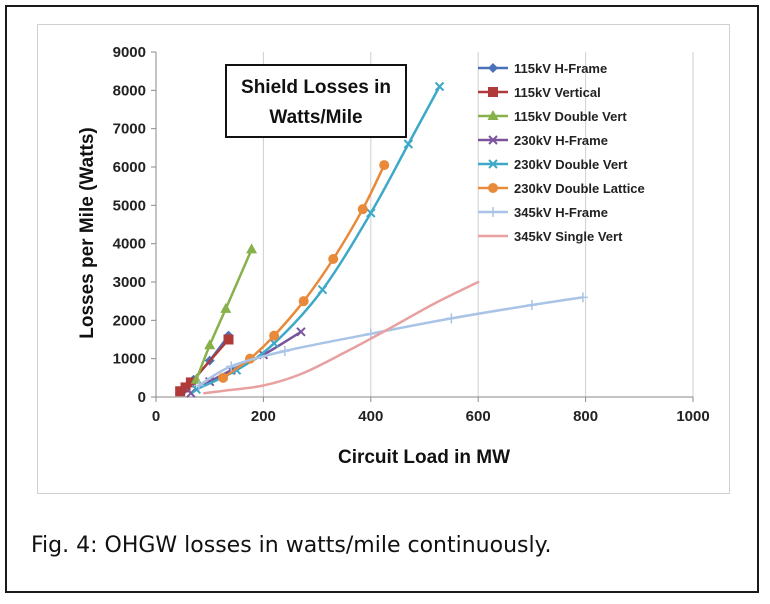 The width and height of the screenshot is (770, 604). Describe the element at coordinates (571, 164) in the screenshot. I see `legend-label: 230kV Double Vert` at that location.